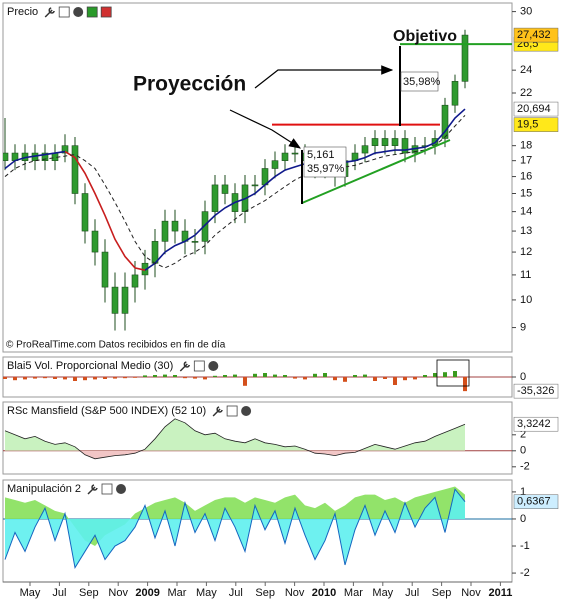 Image resolution: width=562 pixels, height=602 pixels. What do you see at coordinates (526, 93) in the screenshot?
I see `y-tick-label: 22` at bounding box center [526, 93].